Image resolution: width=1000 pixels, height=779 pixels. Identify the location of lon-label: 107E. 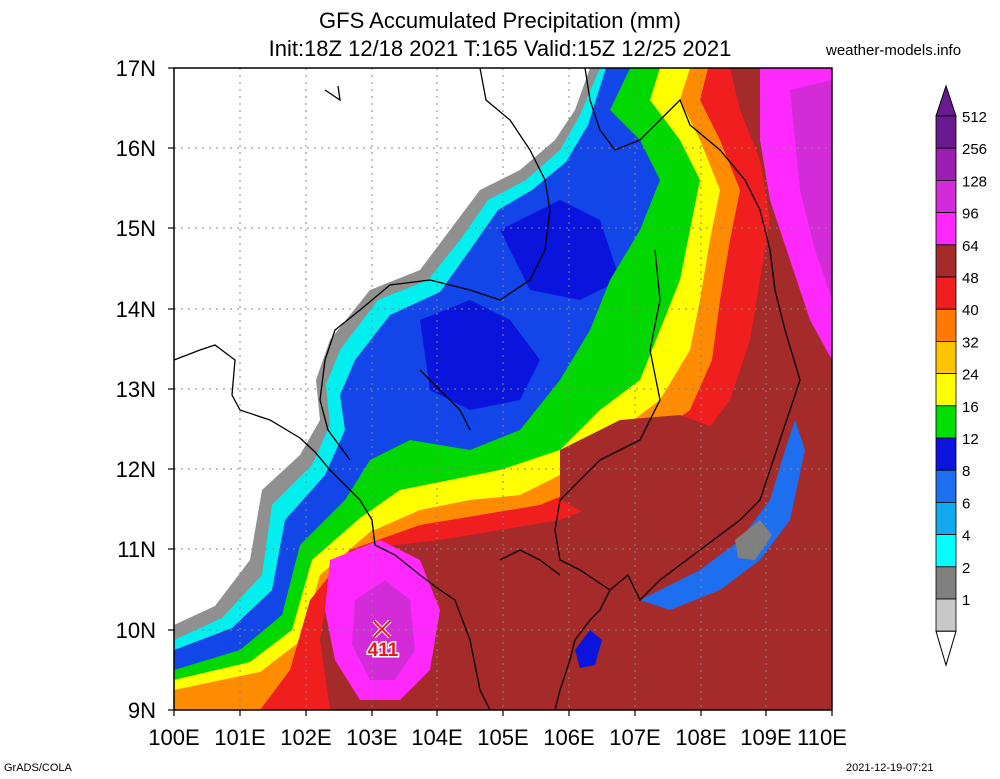
(634, 737).